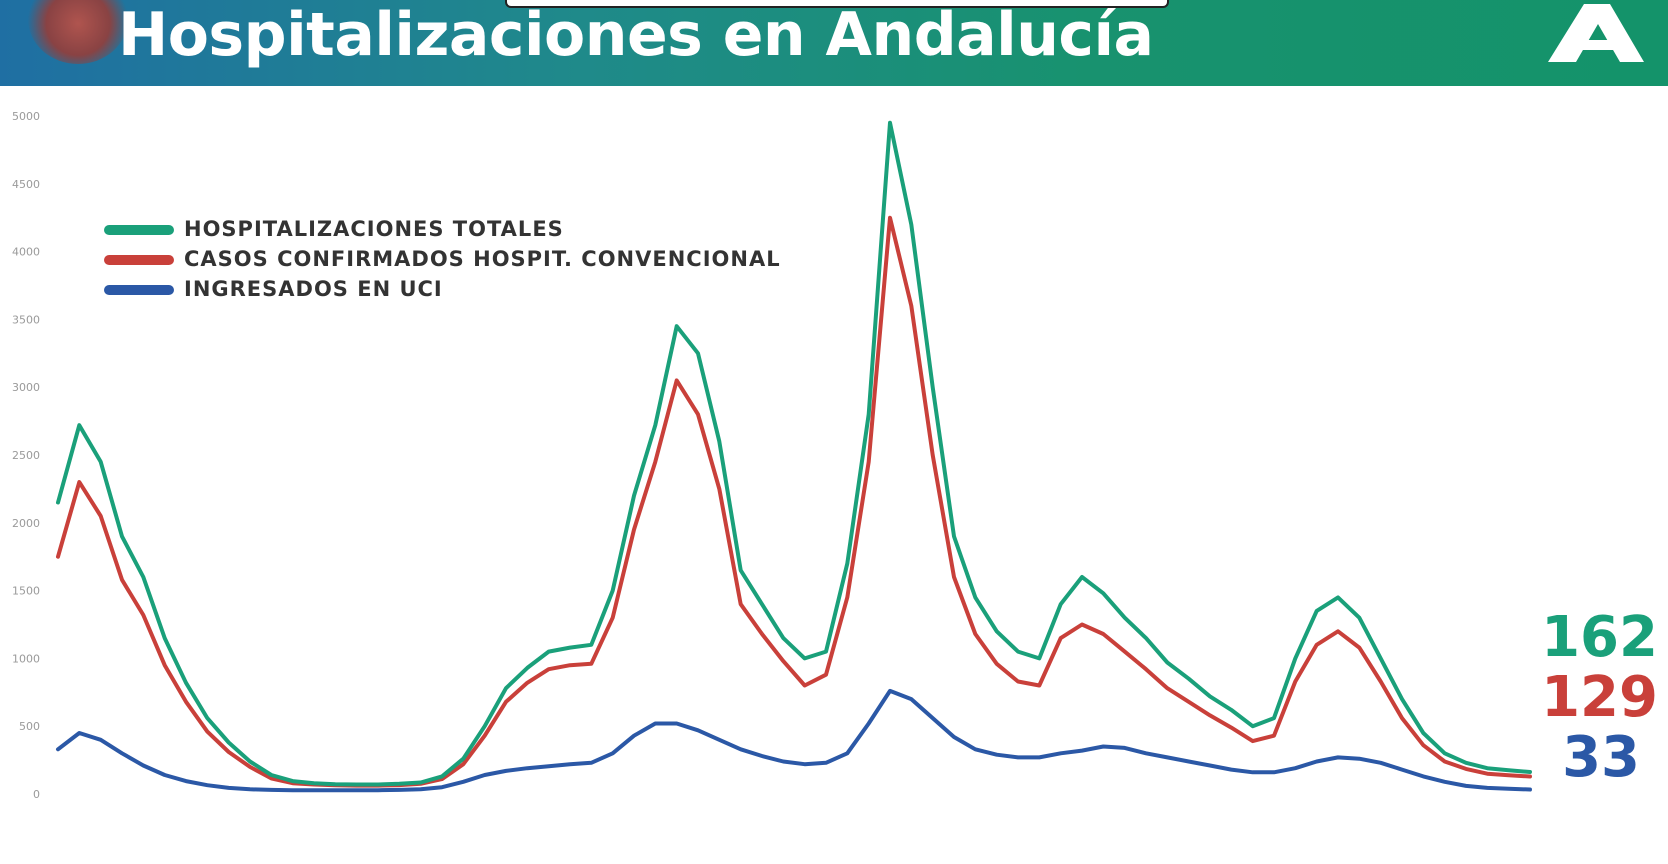 Image resolution: width=1668 pixels, height=864 pixels. What do you see at coordinates (139, 290) in the screenshot?
I see `legend-swatch-uci` at bounding box center [139, 290].